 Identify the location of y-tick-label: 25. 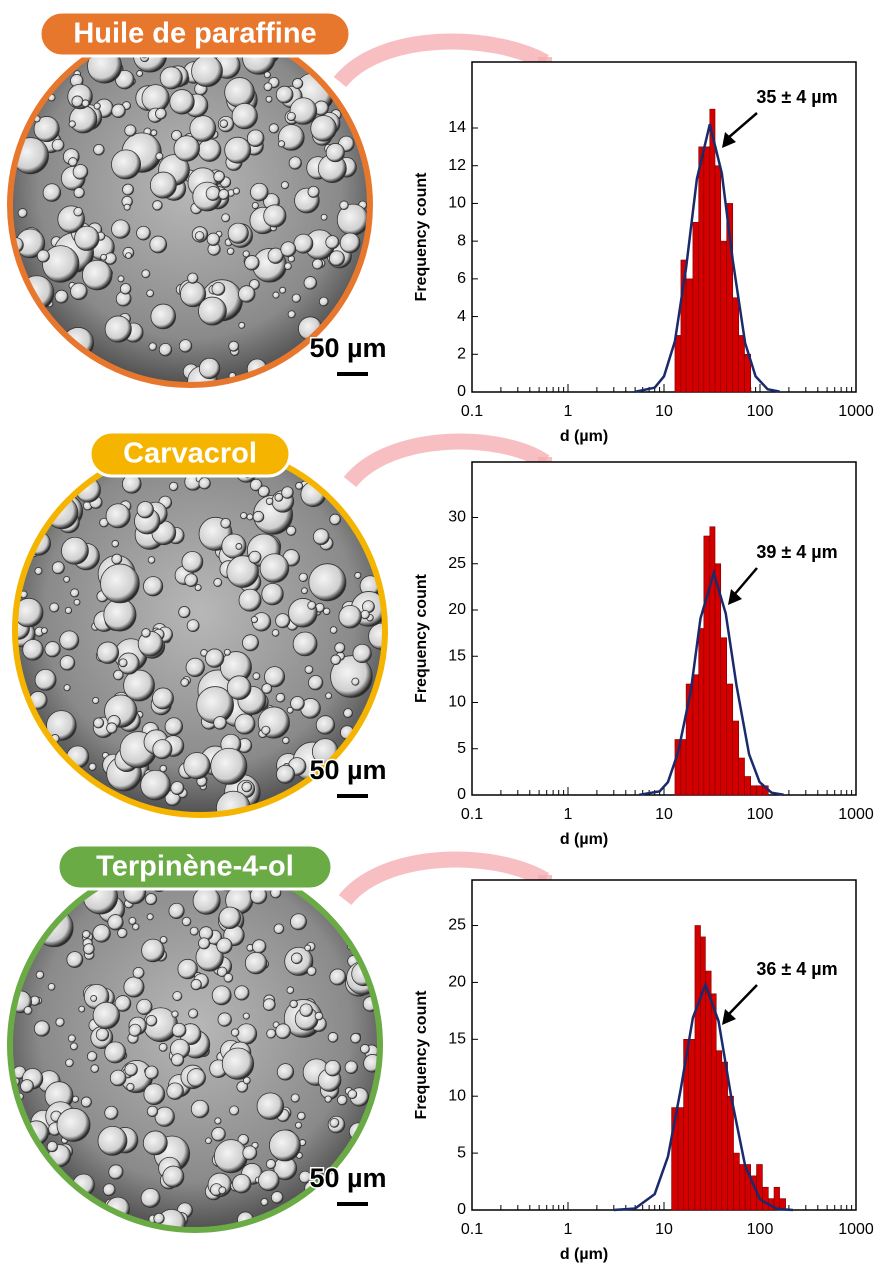
(457, 925).